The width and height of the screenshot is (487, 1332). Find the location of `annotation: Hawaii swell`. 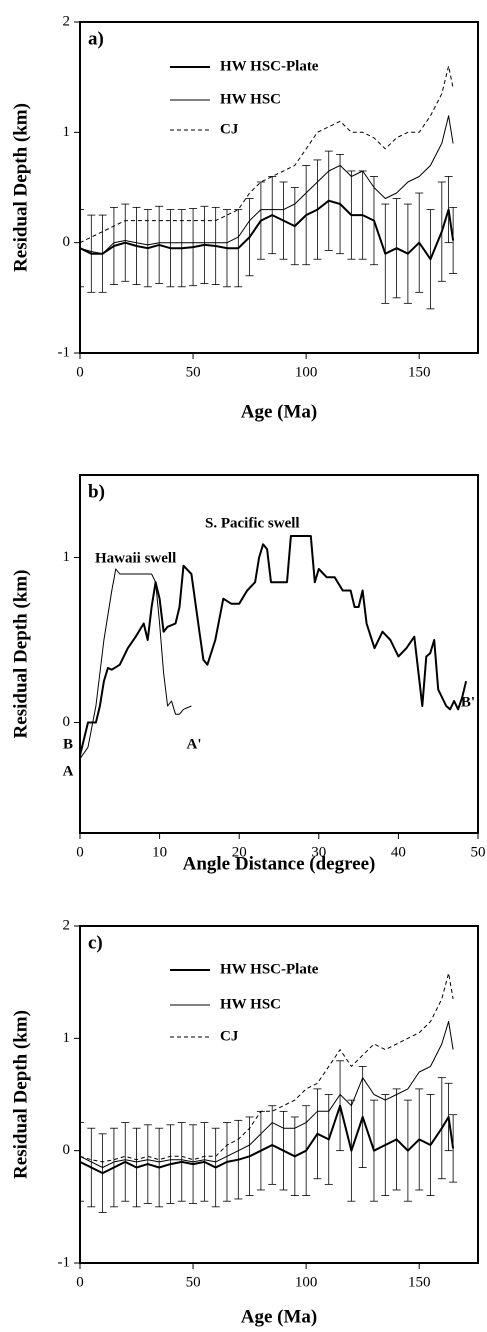

annotation: Hawaii swell is located at coordinates (135, 558).